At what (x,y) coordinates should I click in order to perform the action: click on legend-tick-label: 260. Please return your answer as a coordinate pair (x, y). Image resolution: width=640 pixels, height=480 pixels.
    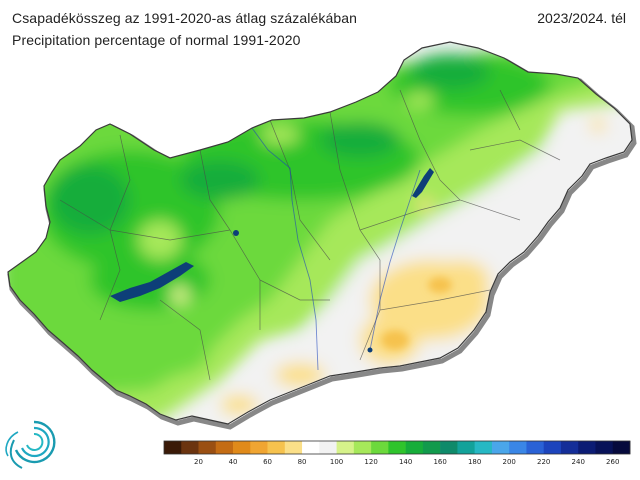
    Looking at the image, I should click on (612, 462).